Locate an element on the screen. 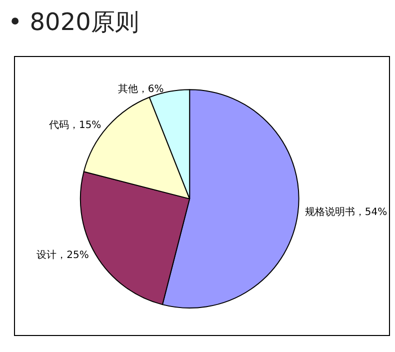 This screenshot has height=352, width=395. slice-label: 设计，25% is located at coordinates (62, 254).